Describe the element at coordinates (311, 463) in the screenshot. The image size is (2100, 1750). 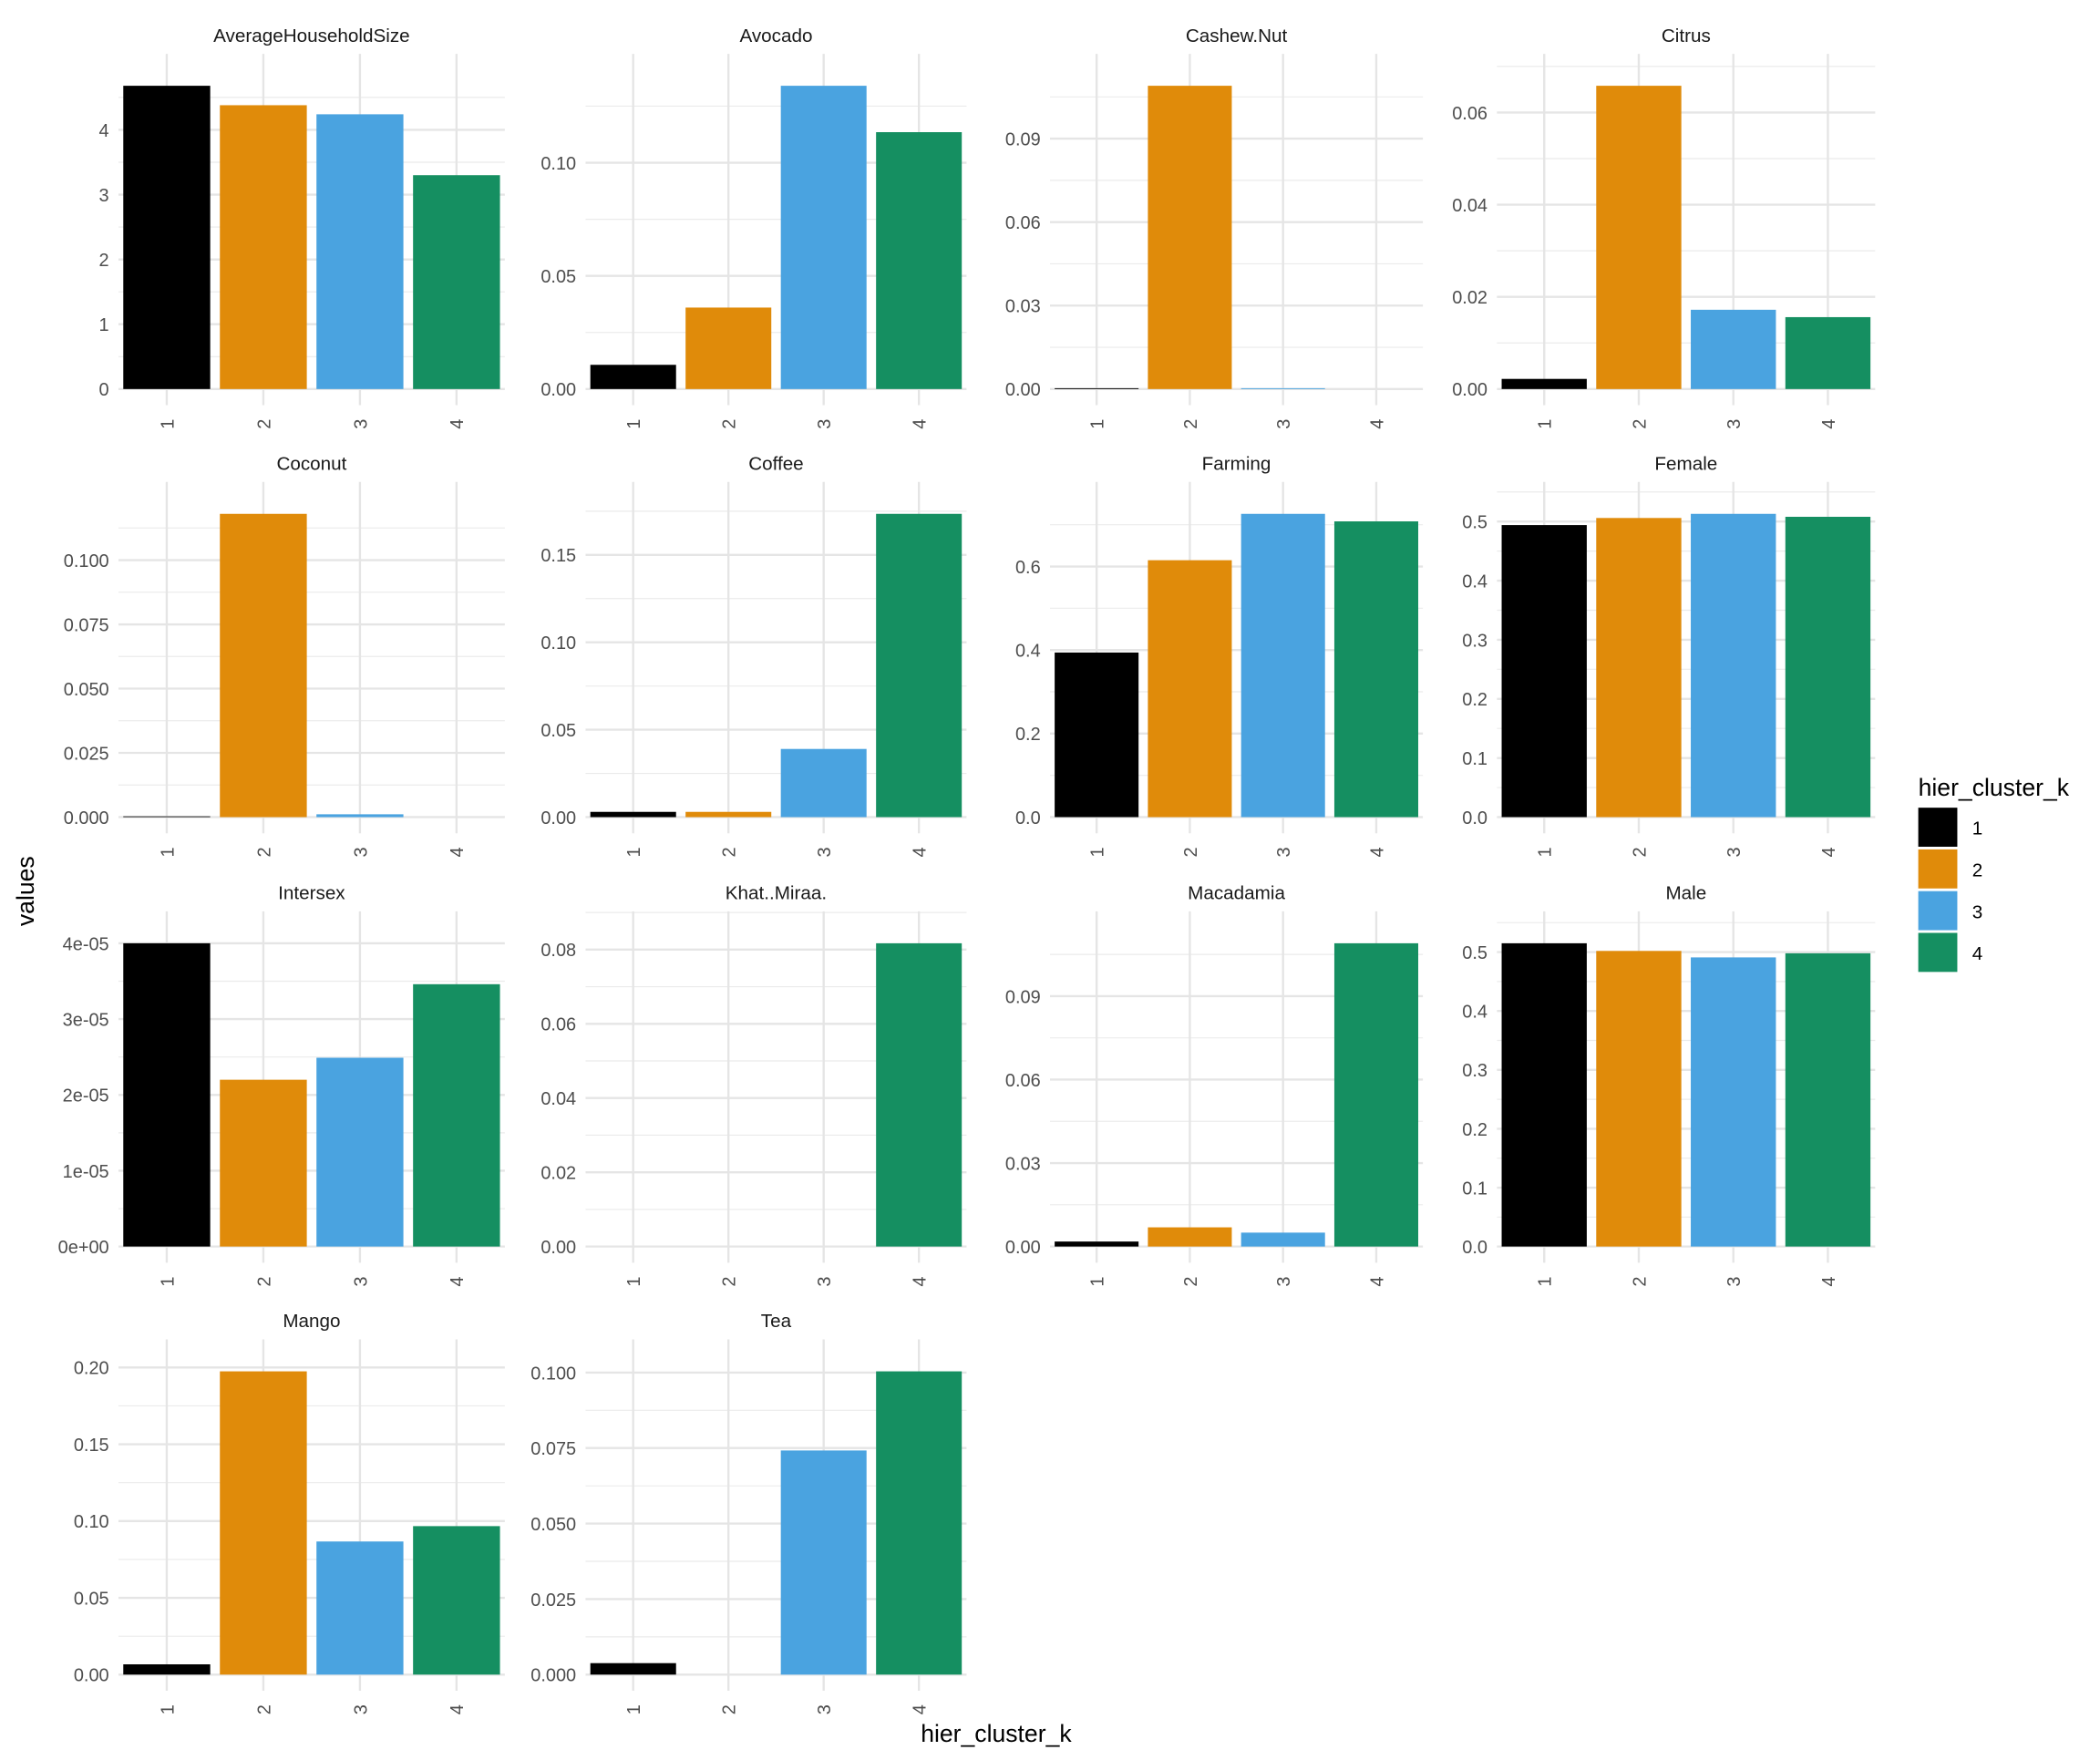
I see `facet-title: Coconut` at that location.